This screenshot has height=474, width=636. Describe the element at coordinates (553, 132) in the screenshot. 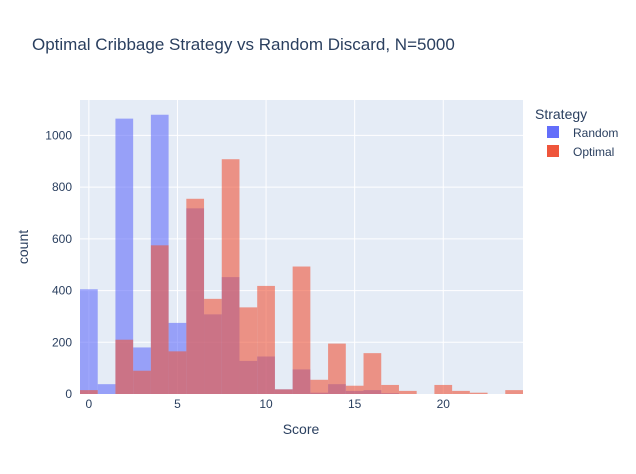

I see `legend-swatch-random` at that location.